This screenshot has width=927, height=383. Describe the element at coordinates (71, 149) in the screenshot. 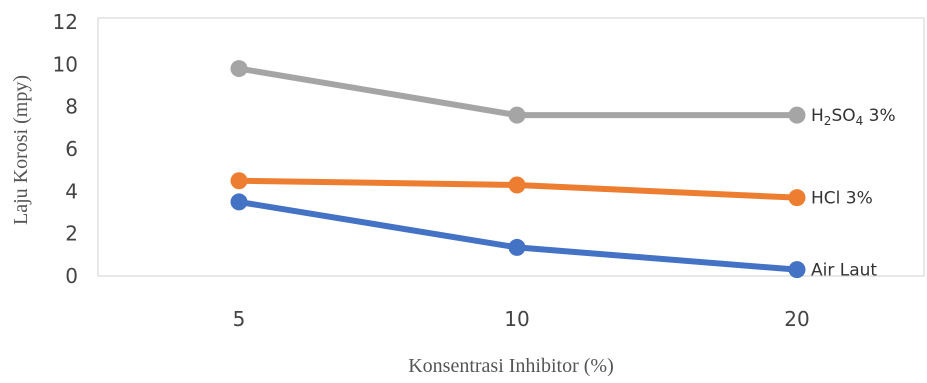

I see `y-tick-label: 6` at that location.